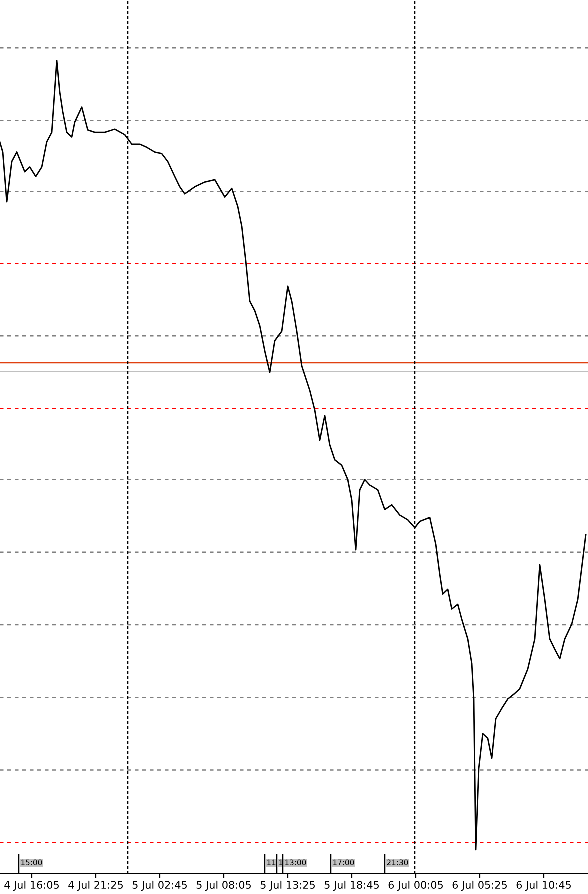  What do you see at coordinates (288, 885) in the screenshot?
I see `x-tick-label: 5 Jul 13:25` at bounding box center [288, 885].